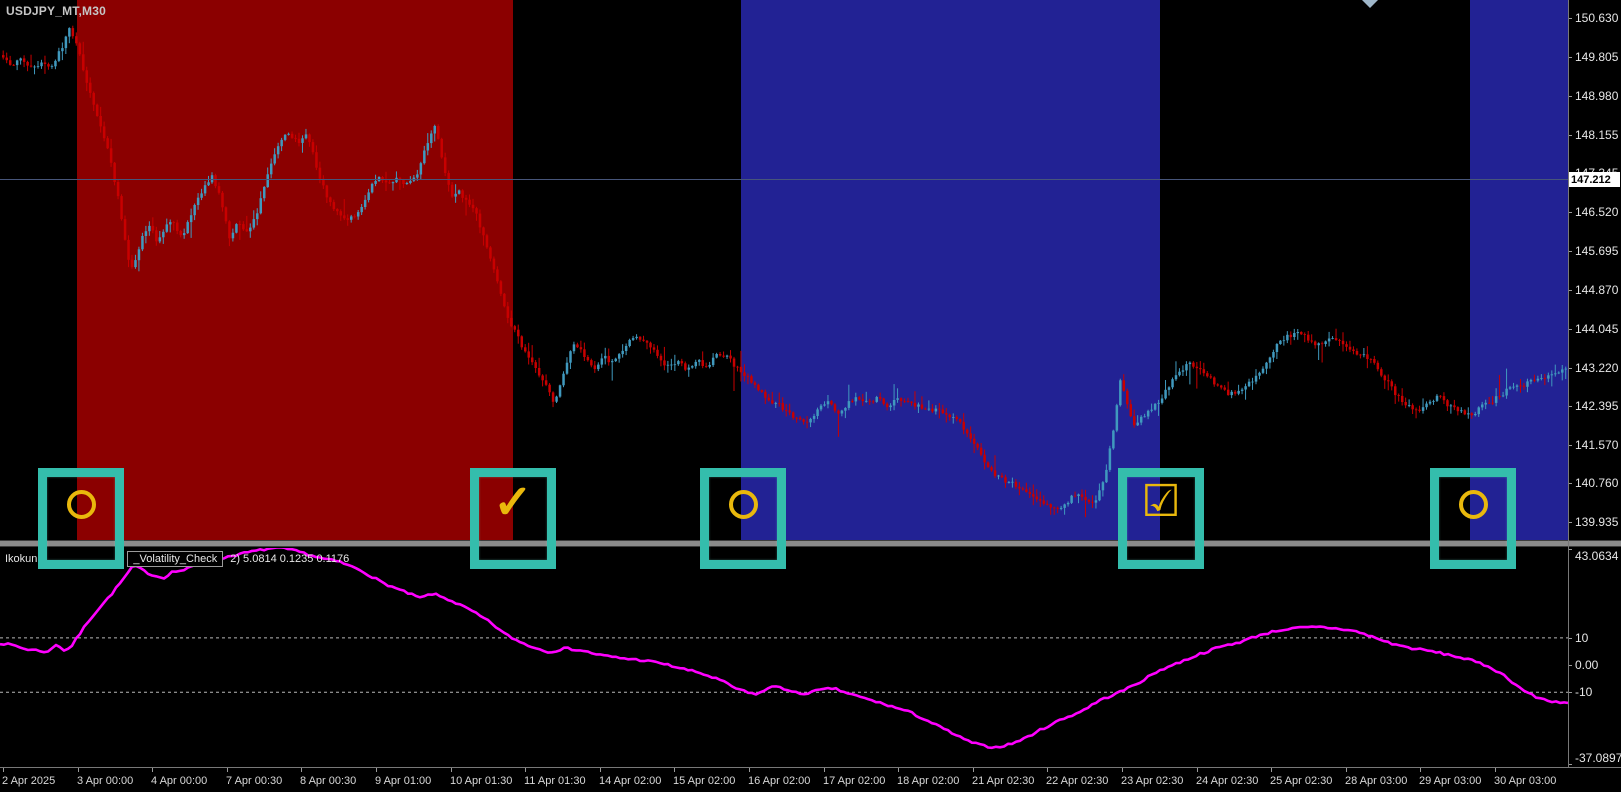  What do you see at coordinates (1597, 212) in the screenshot?
I see `price-tick-label: 146.520` at bounding box center [1597, 212].